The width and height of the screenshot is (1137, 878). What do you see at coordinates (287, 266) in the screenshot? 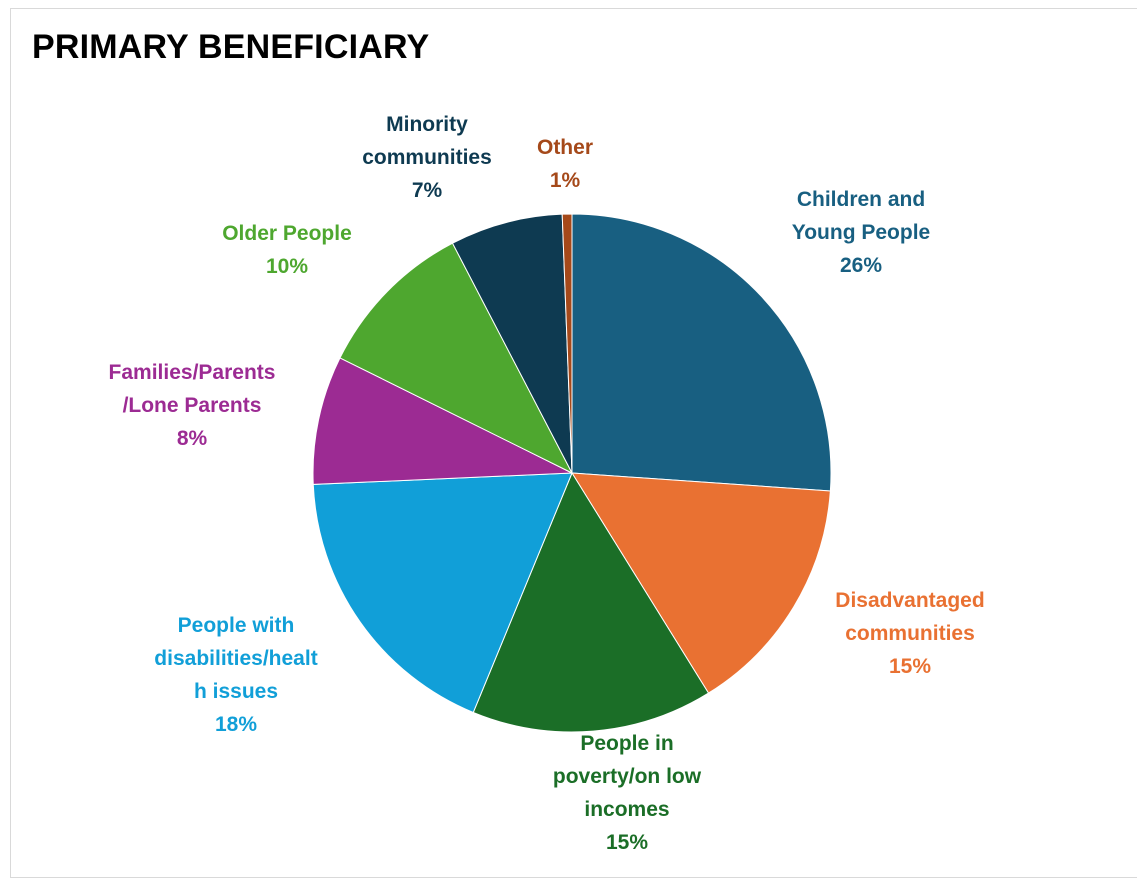
I see `slice-percent-label: 10%` at bounding box center [287, 266].